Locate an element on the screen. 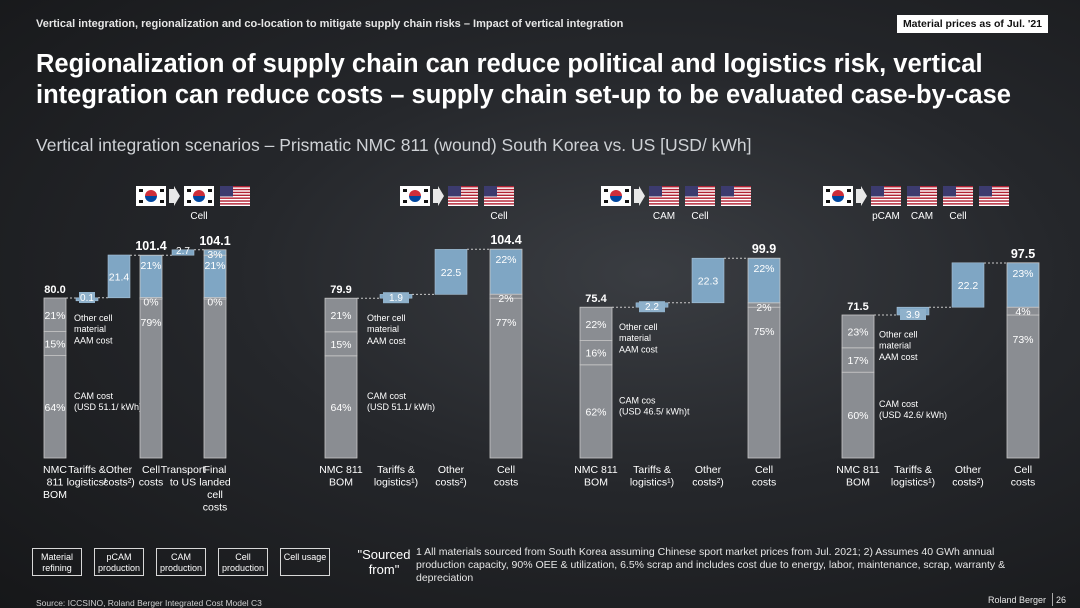 The image size is (1080, 608). chart4-flag-south-korea-icon-red is located at coordinates (838, 193).